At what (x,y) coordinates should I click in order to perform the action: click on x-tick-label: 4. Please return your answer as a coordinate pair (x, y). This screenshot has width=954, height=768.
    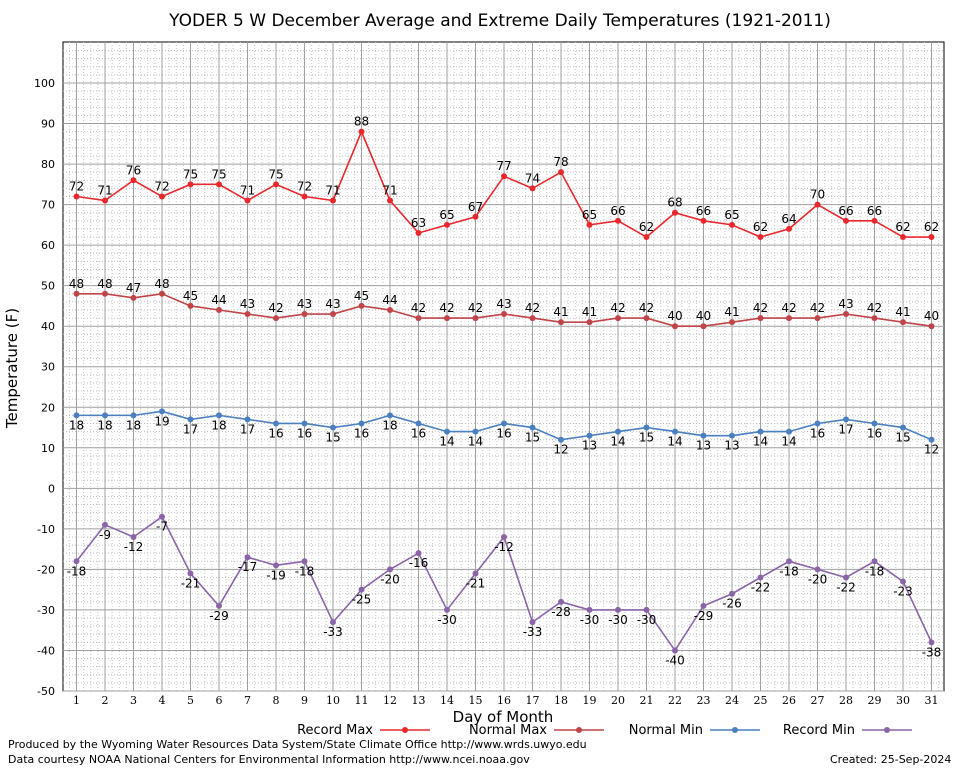
    Looking at the image, I should click on (162, 700).